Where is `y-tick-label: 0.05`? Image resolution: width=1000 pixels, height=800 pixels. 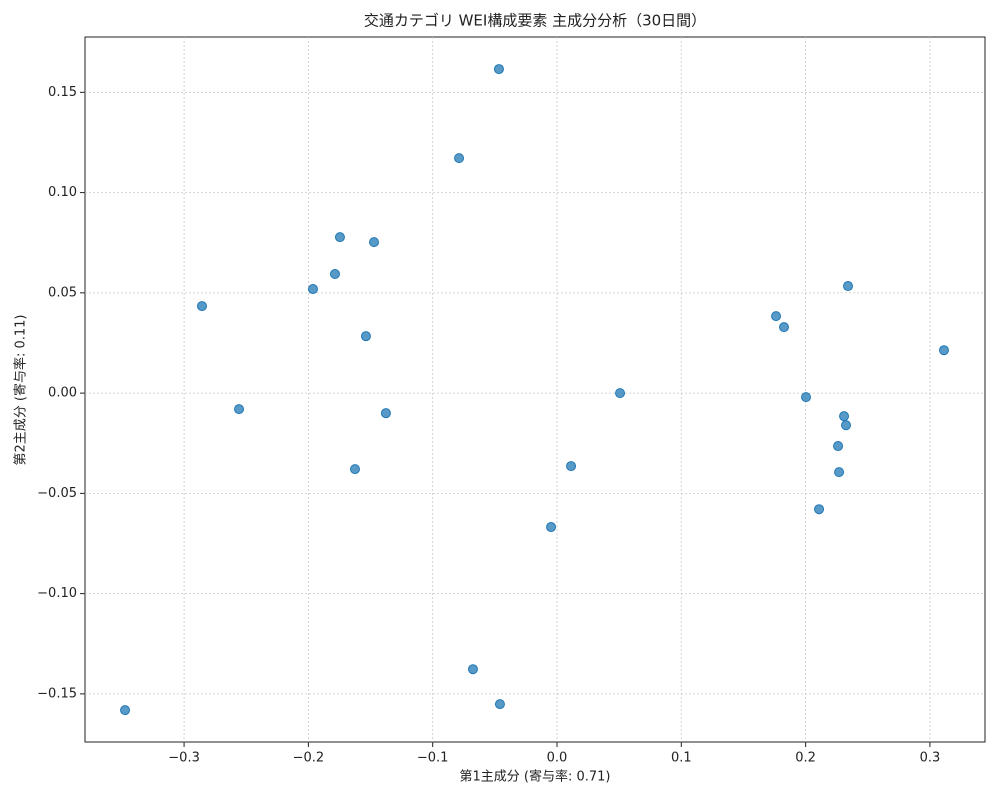
y-tick-label: 0.05 is located at coordinates (62, 292).